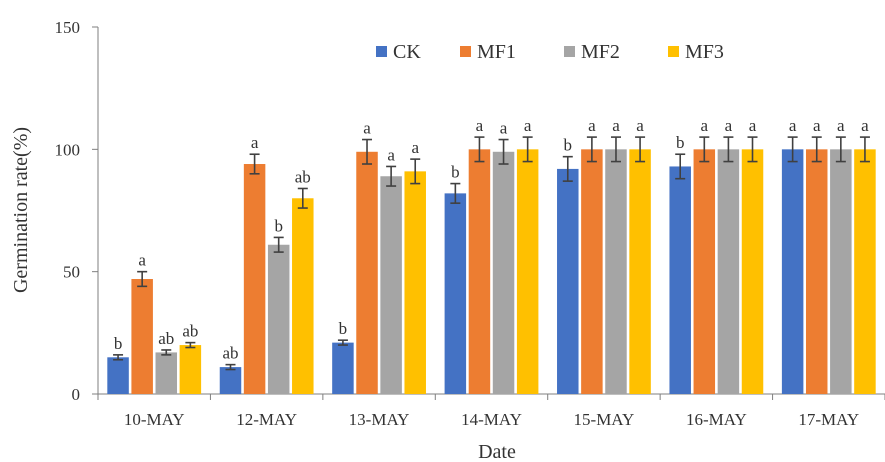 The height and width of the screenshot is (462, 885). I want to click on y-tick-label: 100, so click(68, 149).